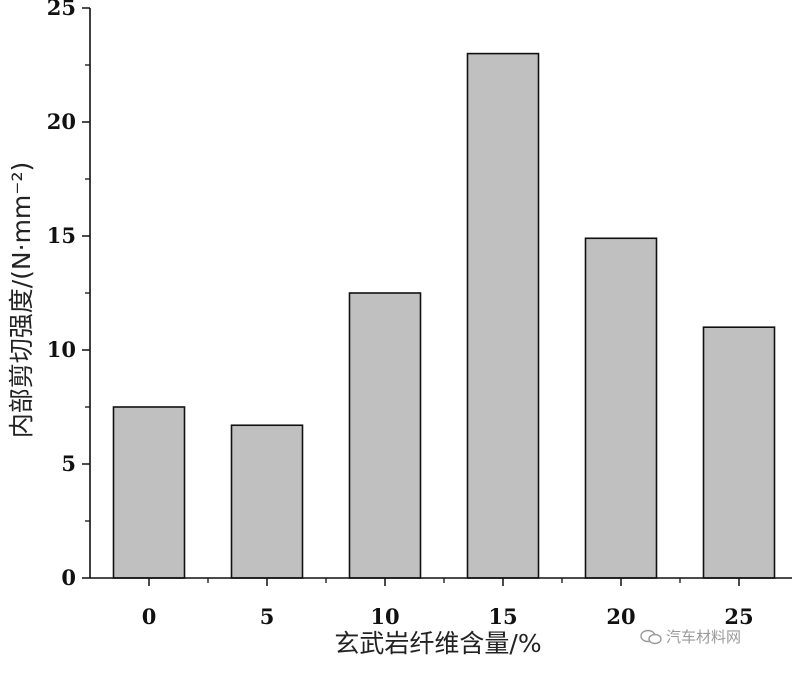  Describe the element at coordinates (437, 643) in the screenshot. I see `x-axis-title: 玄武岩纤维含量/%` at that location.